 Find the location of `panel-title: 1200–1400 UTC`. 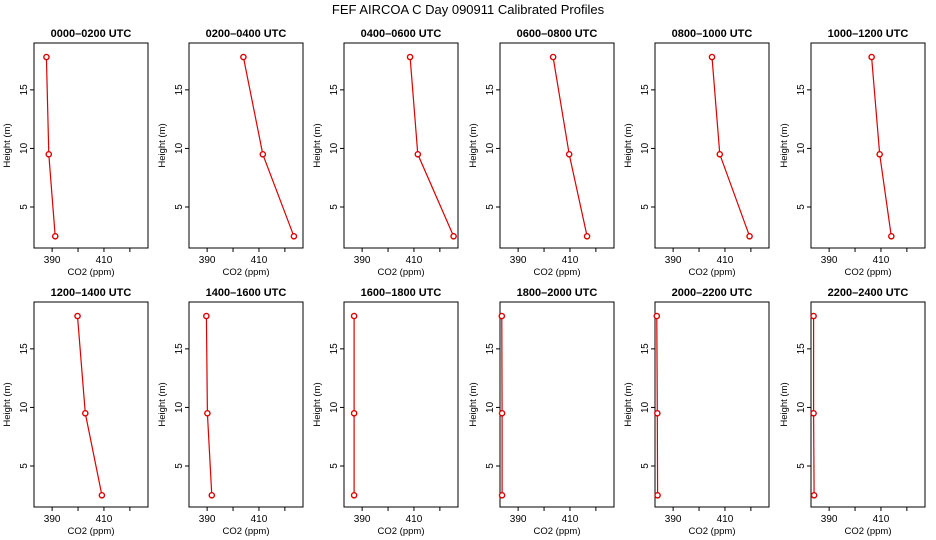

panel-title: 1200–1400 UTC is located at coordinates (91, 293).